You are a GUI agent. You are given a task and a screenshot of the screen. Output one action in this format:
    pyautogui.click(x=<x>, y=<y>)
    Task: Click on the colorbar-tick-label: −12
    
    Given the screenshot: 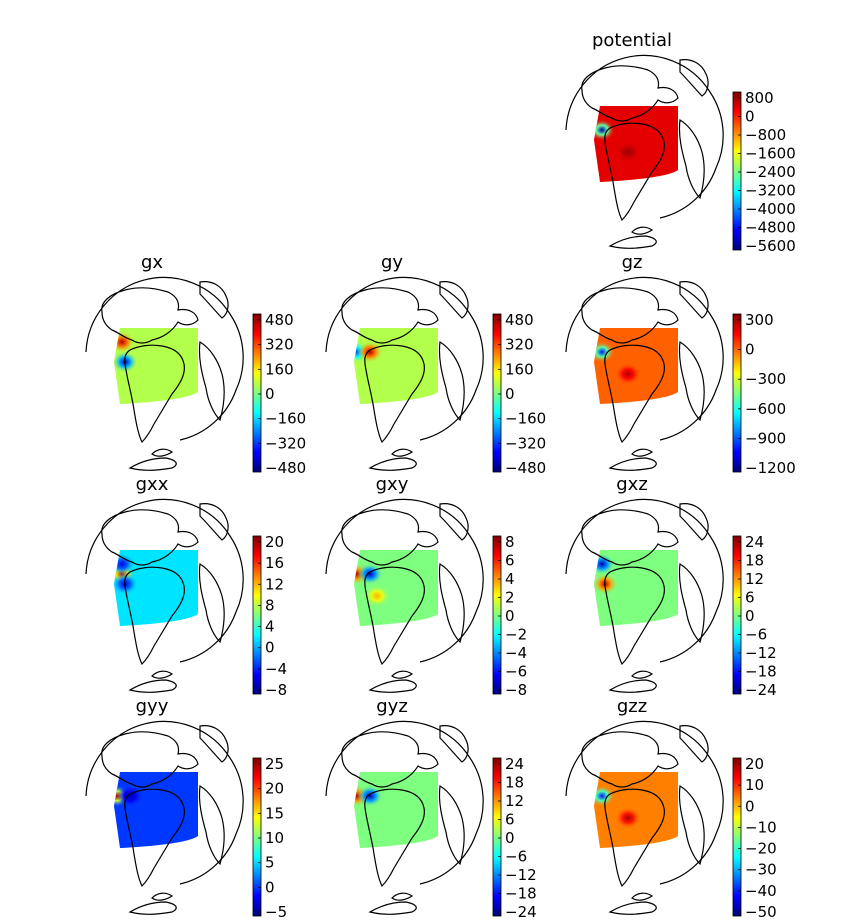 What is the action you would take?
    pyautogui.click(x=761, y=653)
    